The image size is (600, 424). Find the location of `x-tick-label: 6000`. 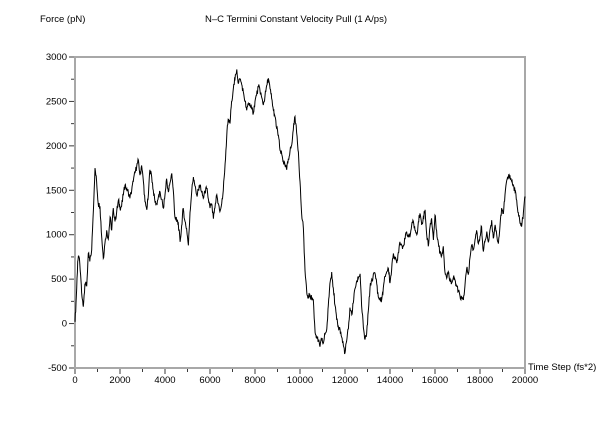

x-tick-label: 6000 is located at coordinates (209, 380).